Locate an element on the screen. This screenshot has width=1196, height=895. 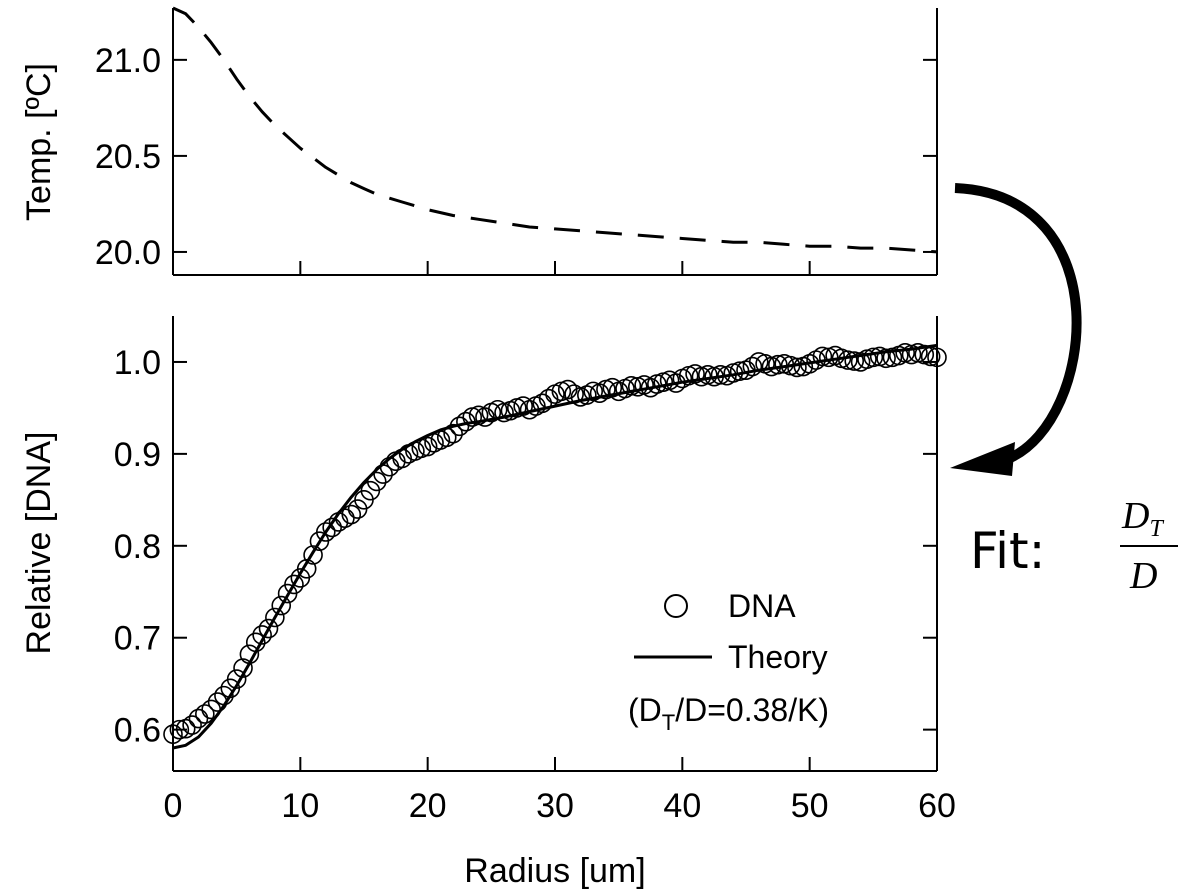
temperature-y-tick-label: 21.0 is located at coordinates (128, 61).